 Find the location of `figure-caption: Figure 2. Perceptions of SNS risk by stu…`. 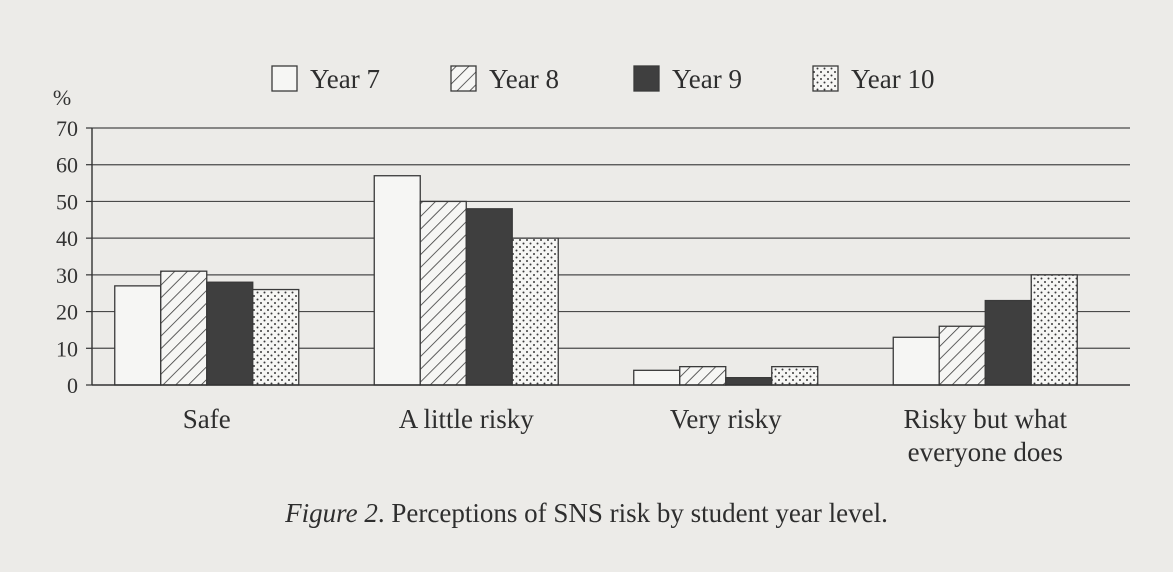

figure-caption: Figure 2. Perceptions of SNS risk by stu… is located at coordinates (586, 513).